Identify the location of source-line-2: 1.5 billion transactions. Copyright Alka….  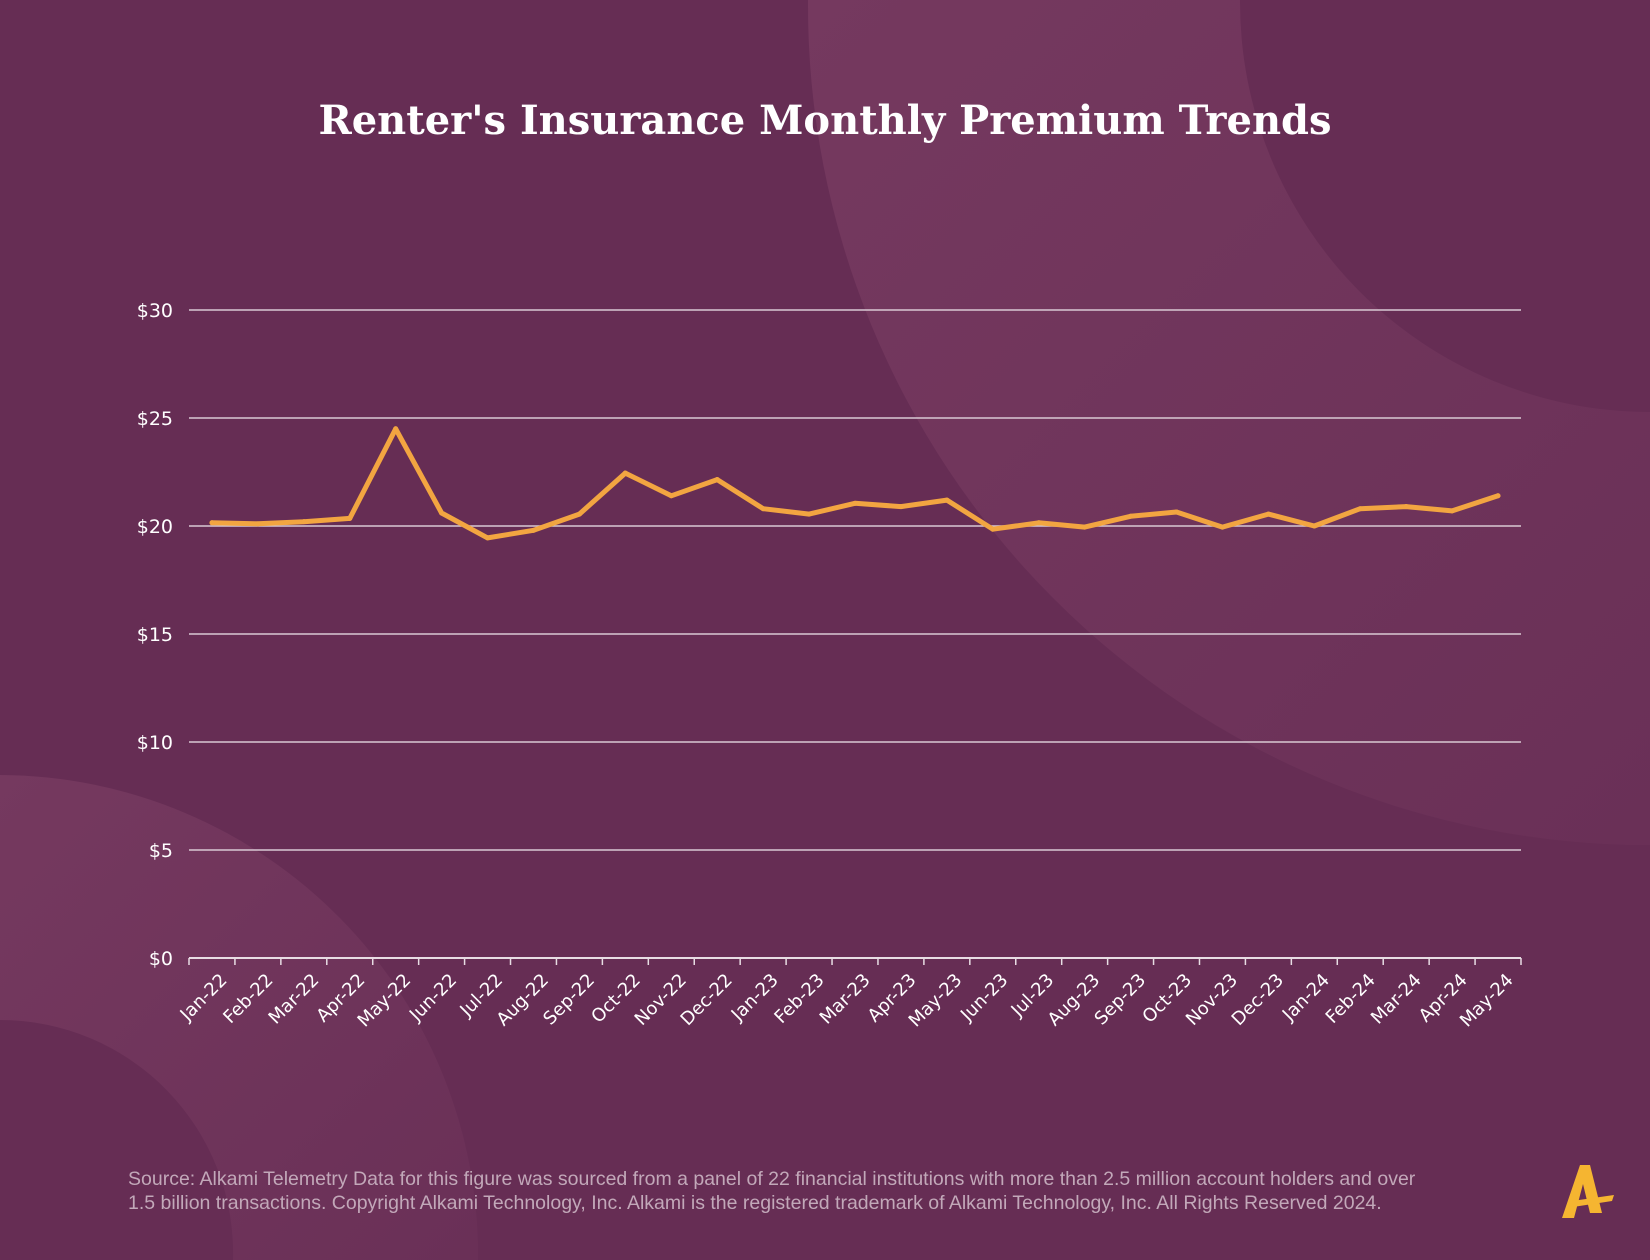
(755, 1203).